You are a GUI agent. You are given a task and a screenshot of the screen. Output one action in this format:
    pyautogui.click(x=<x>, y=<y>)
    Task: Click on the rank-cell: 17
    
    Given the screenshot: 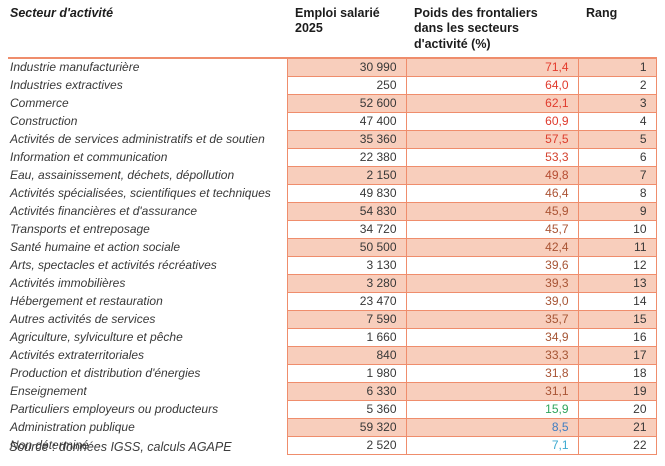 What is the action you would take?
    pyautogui.click(x=617, y=355)
    